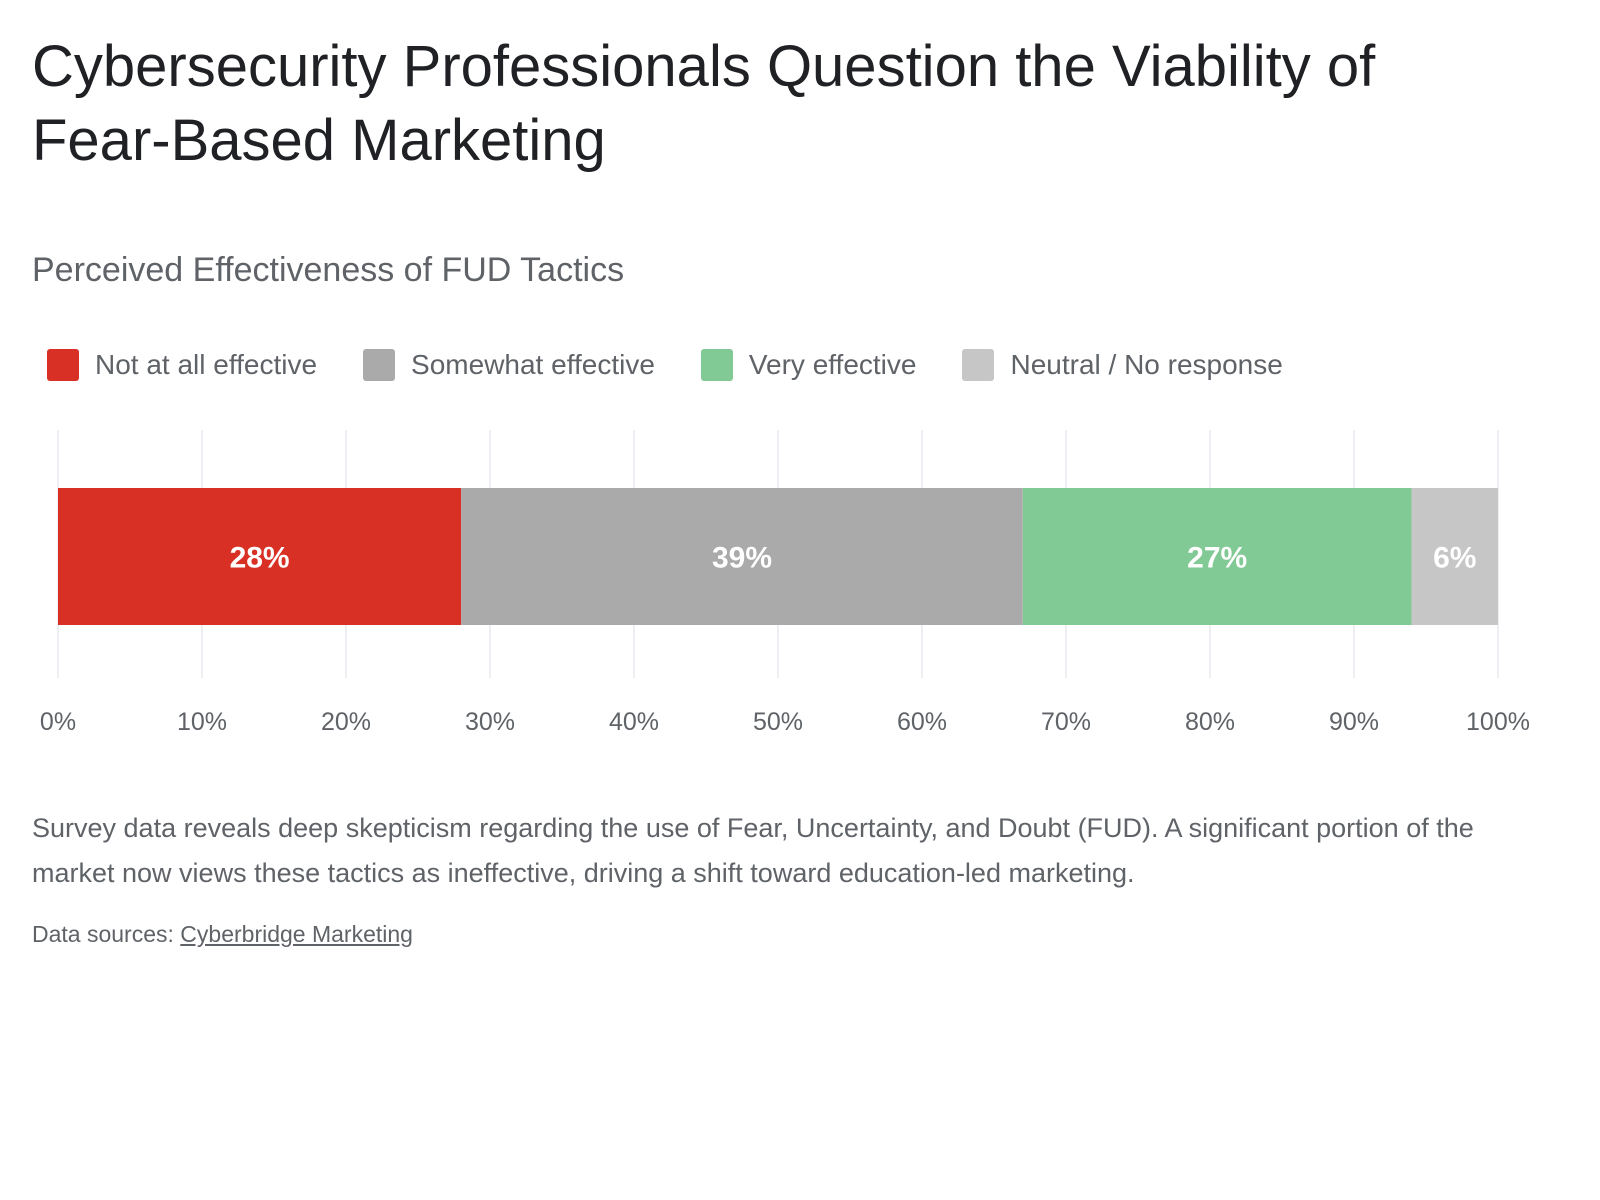 Image resolution: width=1600 pixels, height=1200 pixels. I want to click on bar-data-label: 27%, so click(1217, 558).